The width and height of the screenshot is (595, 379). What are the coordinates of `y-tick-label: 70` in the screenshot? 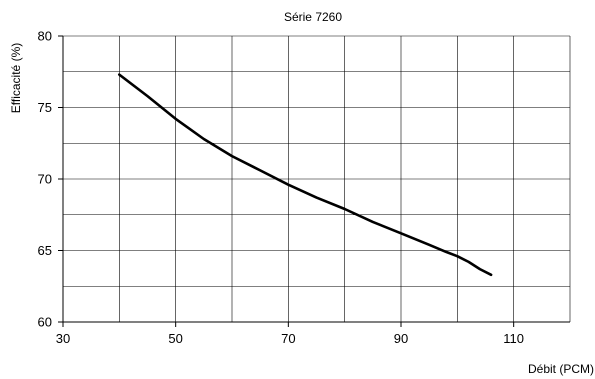 It's located at (45, 179).